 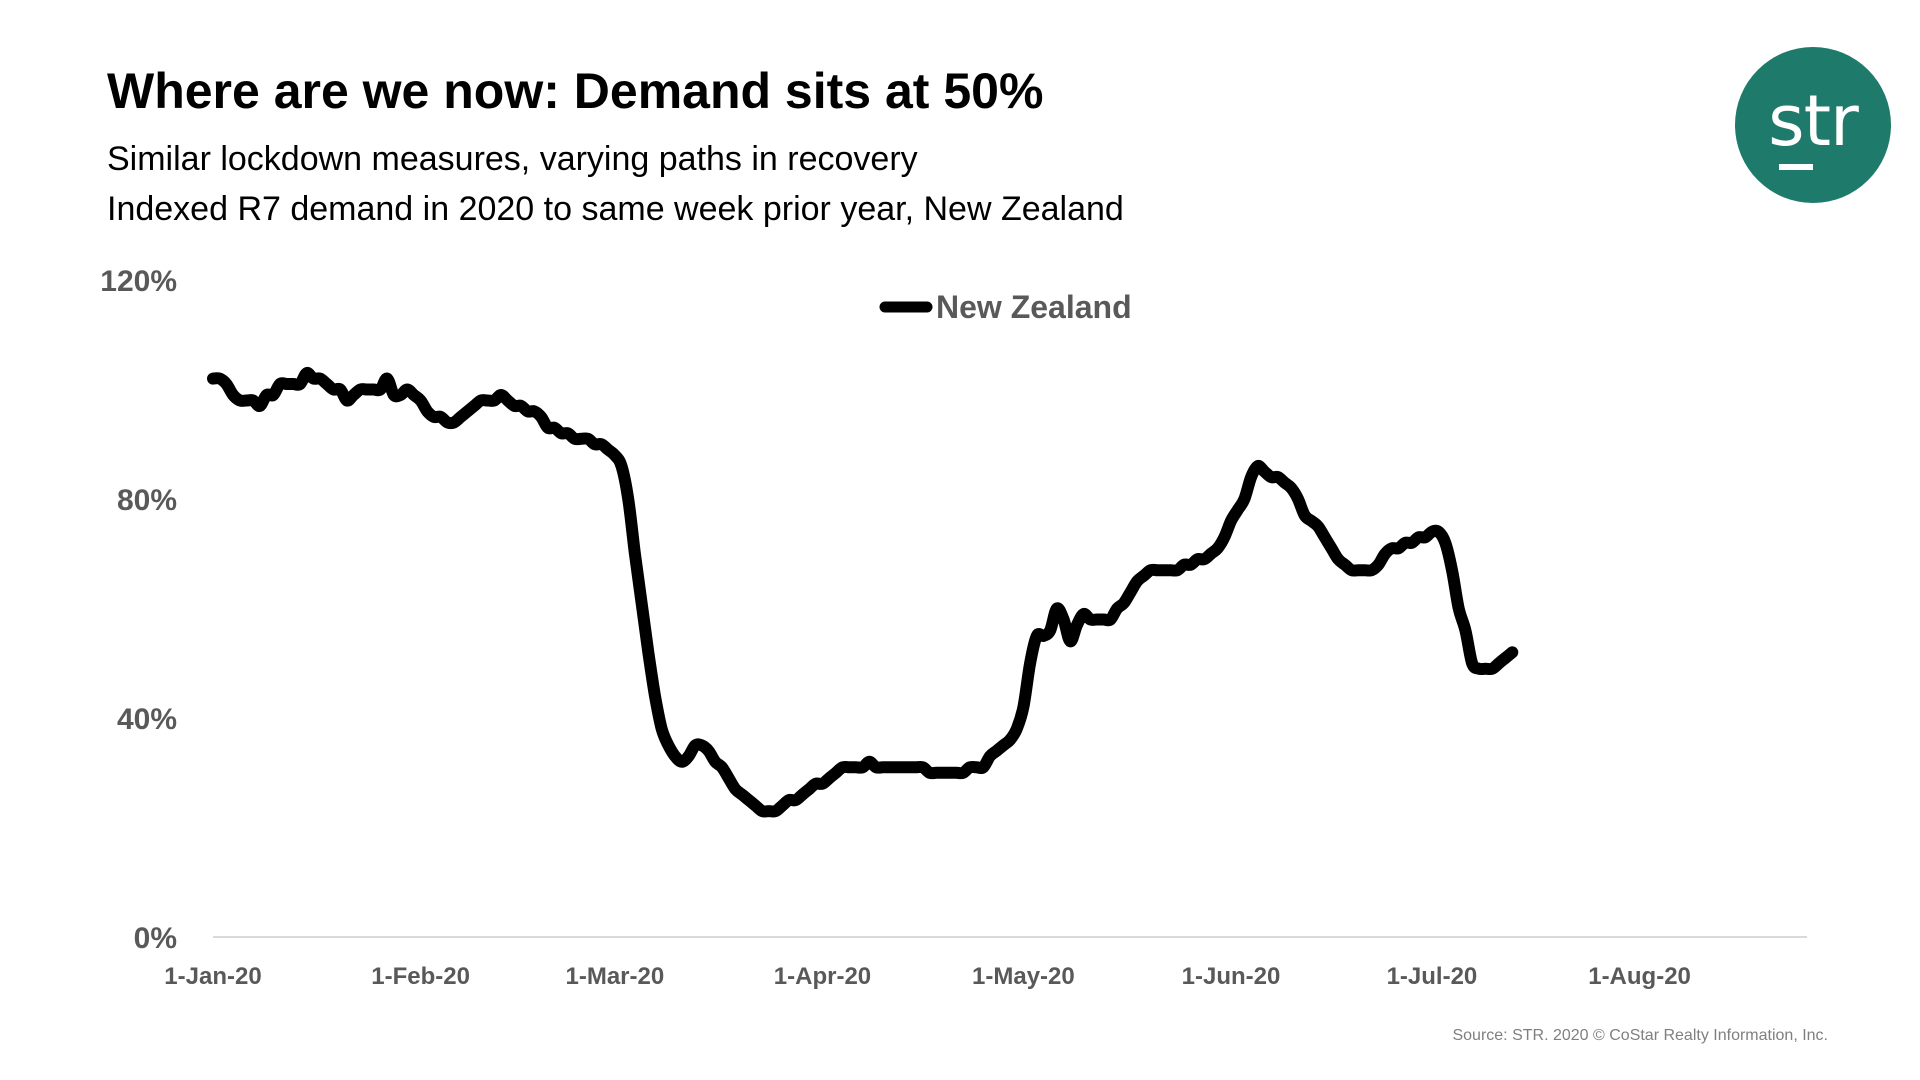 I want to click on x-tick-label: 1-Jun-20, so click(x=1231, y=976).